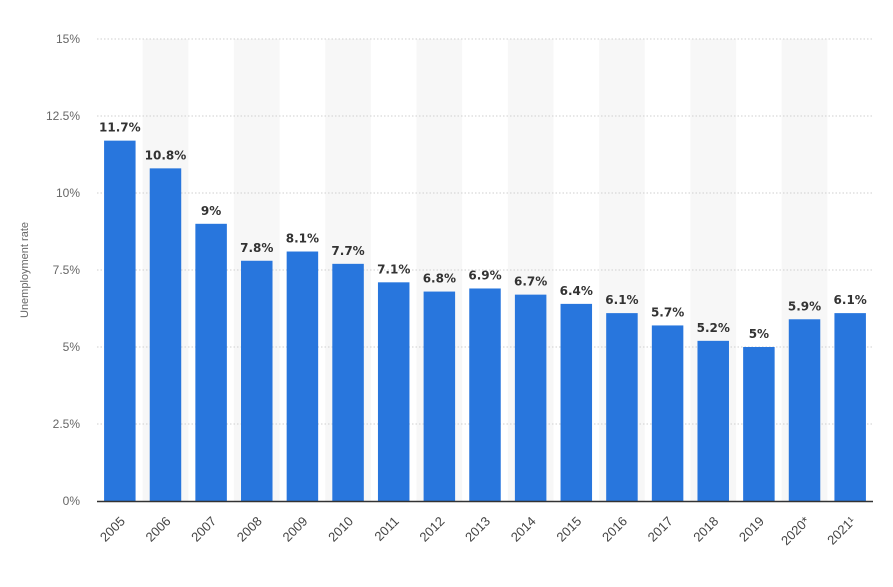 The height and width of the screenshot is (587, 893). What do you see at coordinates (67, 424) in the screenshot?
I see `y-tick-label: 2.5%` at bounding box center [67, 424].